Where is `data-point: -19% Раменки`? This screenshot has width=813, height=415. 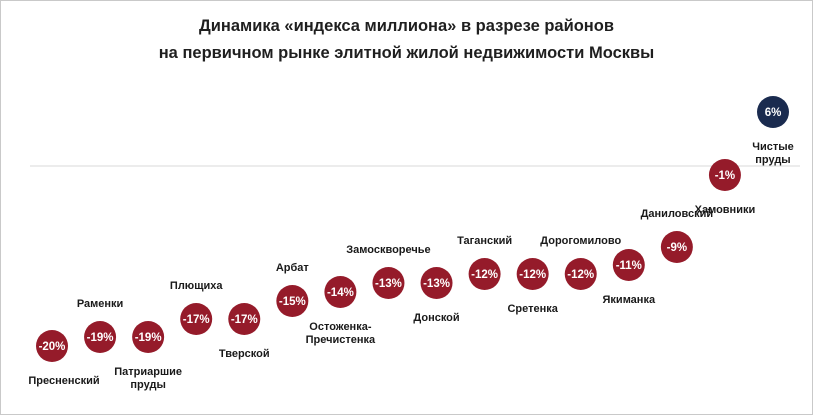 data-point: -19% Раменки is located at coordinates (100, 325).